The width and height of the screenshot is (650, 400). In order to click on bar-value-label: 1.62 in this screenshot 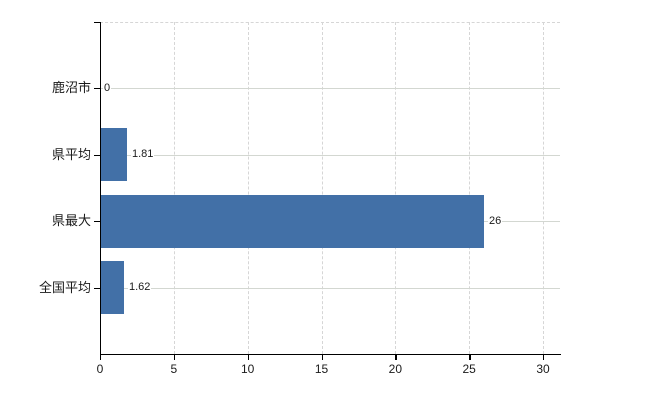, I will do `click(140, 287)`.